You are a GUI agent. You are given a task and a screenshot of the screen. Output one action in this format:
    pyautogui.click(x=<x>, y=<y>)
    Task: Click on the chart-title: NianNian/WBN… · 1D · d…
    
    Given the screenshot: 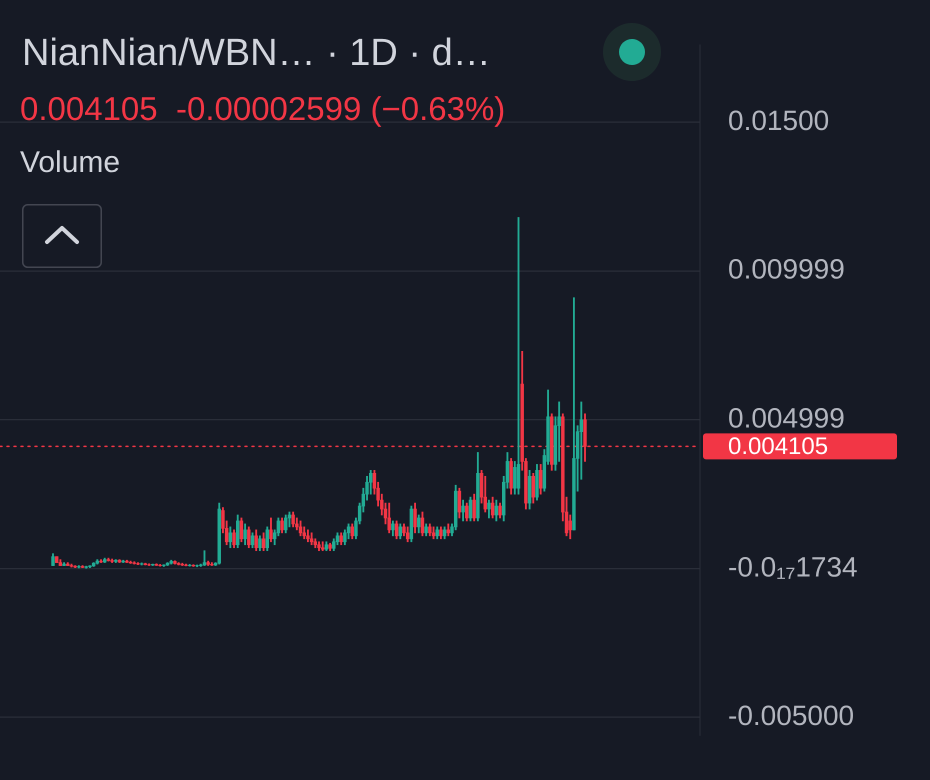 What is the action you would take?
    pyautogui.click(x=256, y=53)
    